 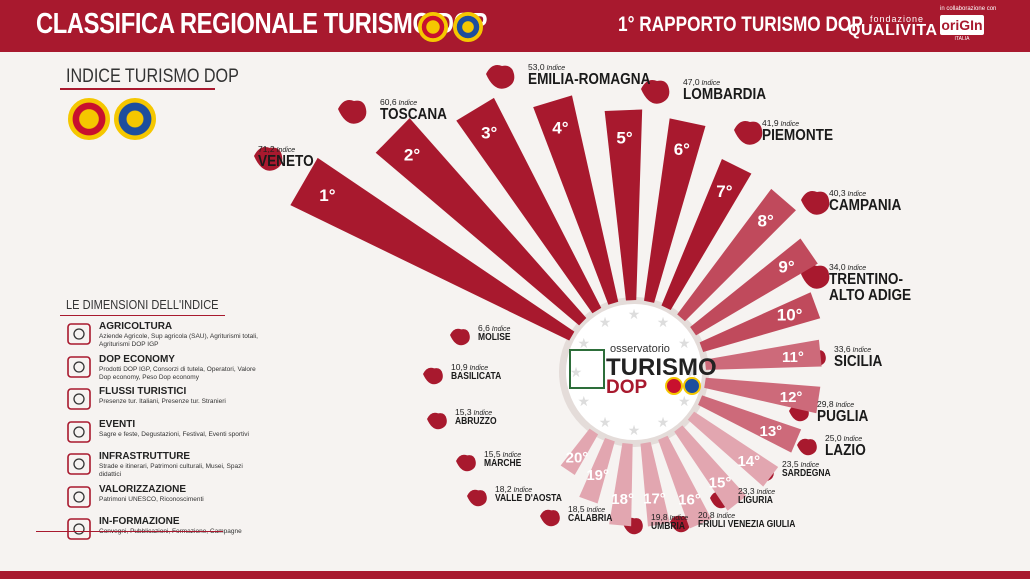 What do you see at coordinates (724, 191) in the screenshot?
I see `rank-label: 7°` at bounding box center [724, 191].